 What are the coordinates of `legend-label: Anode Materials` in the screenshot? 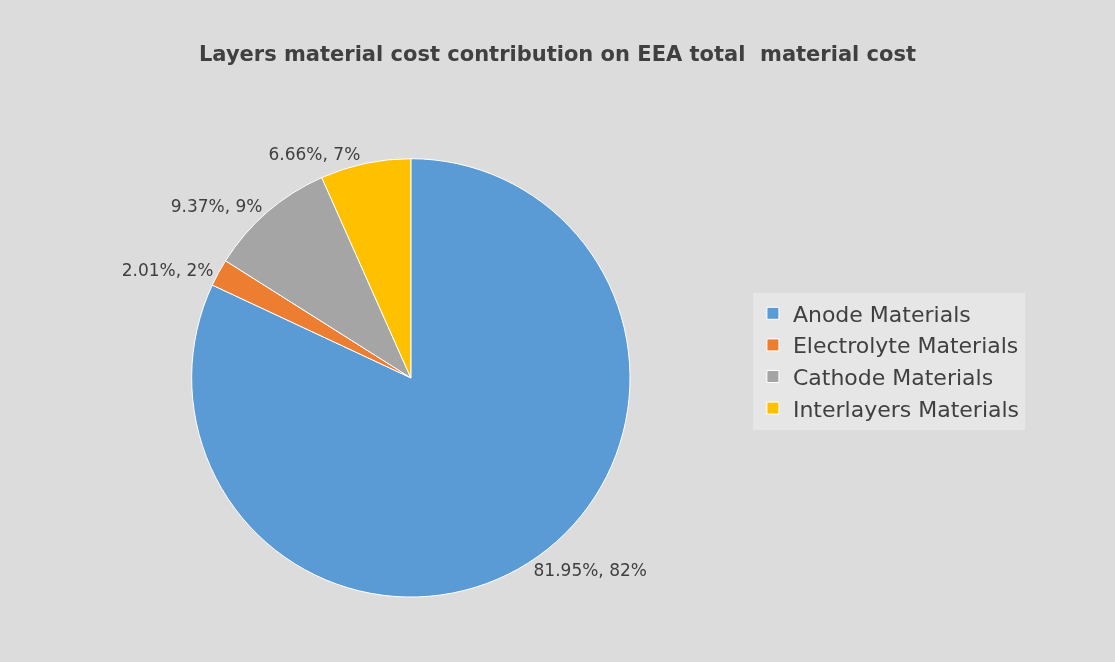 It's located at (881, 314).